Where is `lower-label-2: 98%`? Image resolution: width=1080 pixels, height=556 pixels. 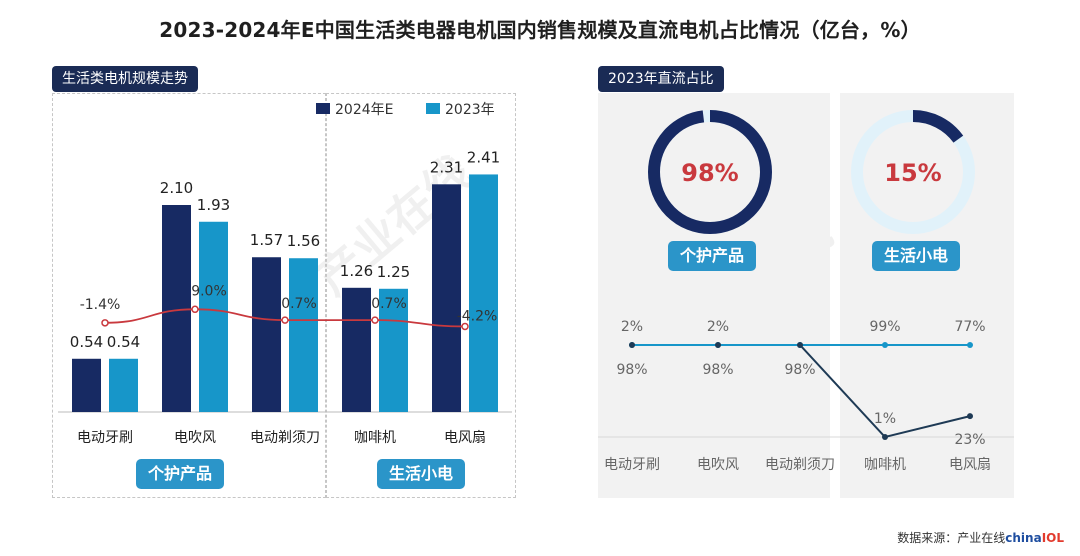
lower-label-2: 98% is located at coordinates (799, 370).